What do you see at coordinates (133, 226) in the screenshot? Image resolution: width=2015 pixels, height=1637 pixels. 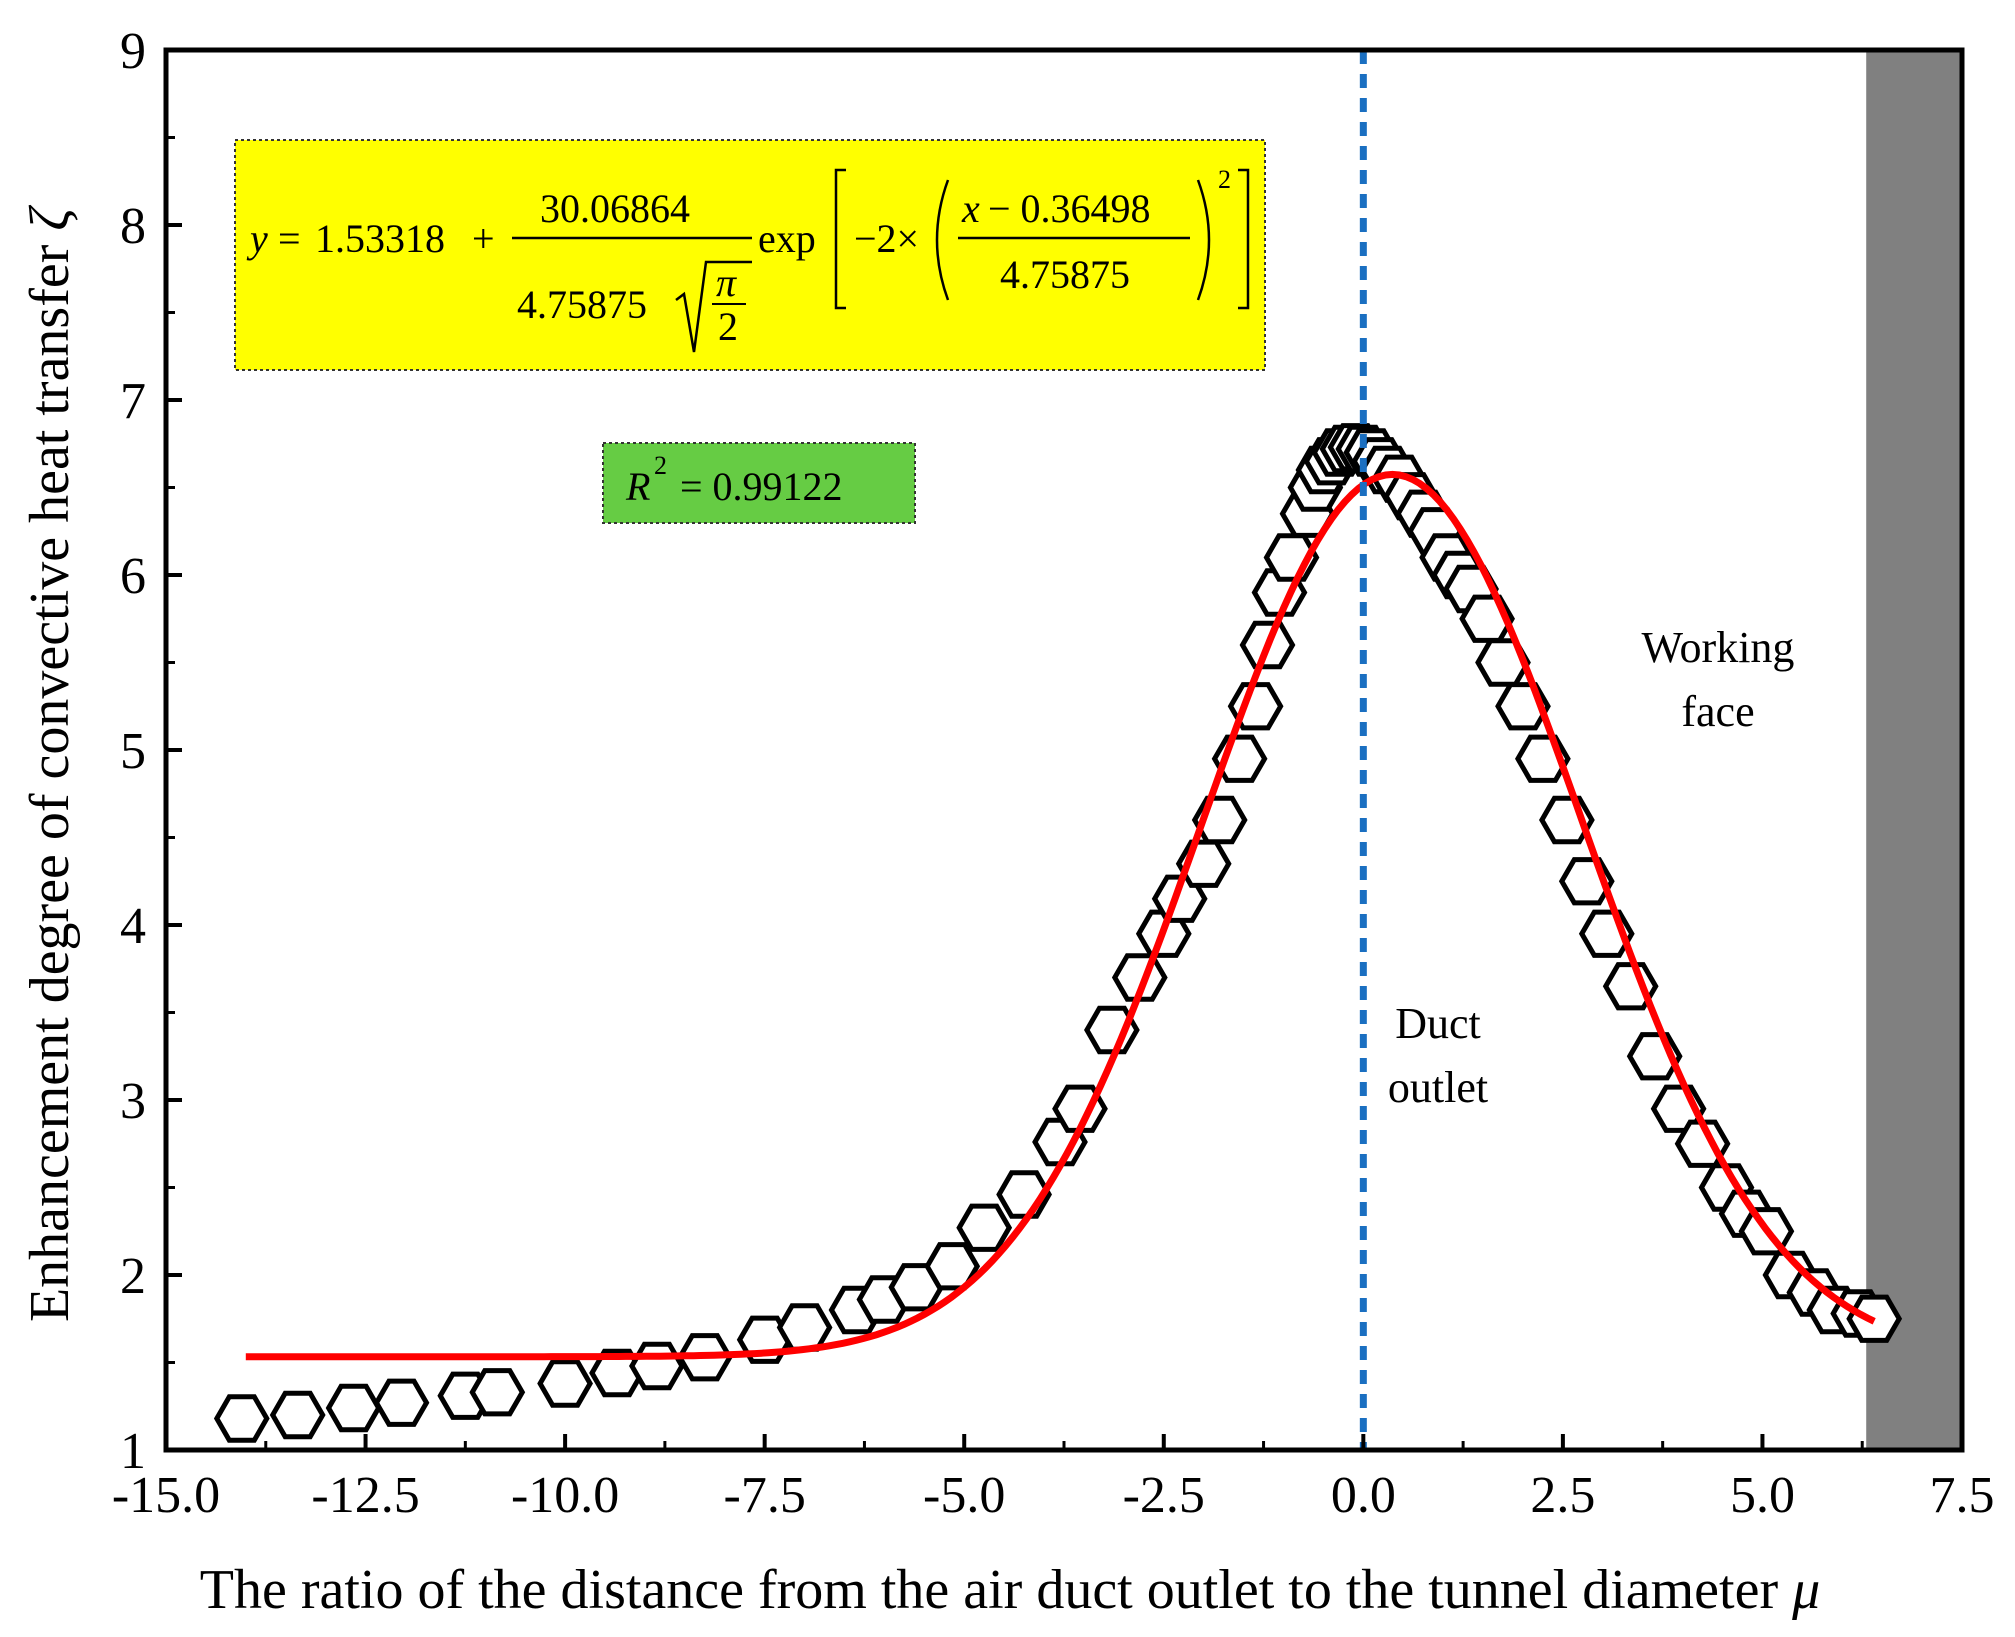 I see `y-tick-label: 8` at bounding box center [133, 226].